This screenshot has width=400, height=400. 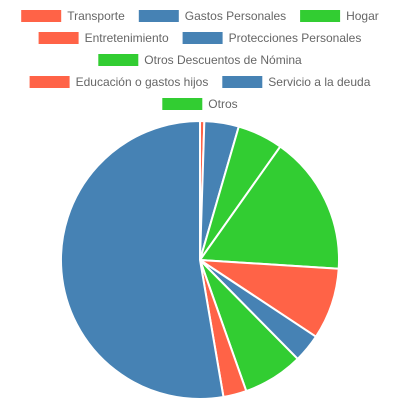 I want to click on legend-swatch-otros-descuentos-de-nomina, so click(x=118, y=60).